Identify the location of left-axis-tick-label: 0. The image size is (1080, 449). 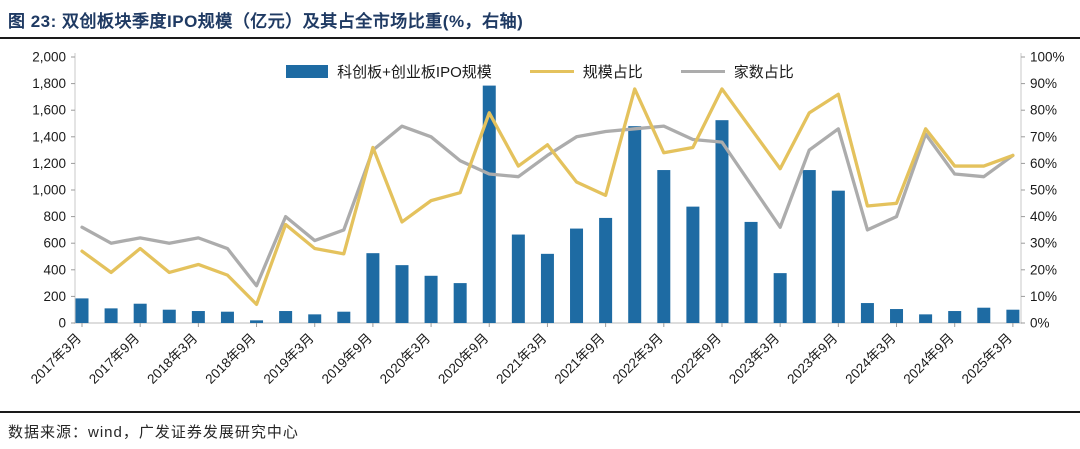
(62, 323).